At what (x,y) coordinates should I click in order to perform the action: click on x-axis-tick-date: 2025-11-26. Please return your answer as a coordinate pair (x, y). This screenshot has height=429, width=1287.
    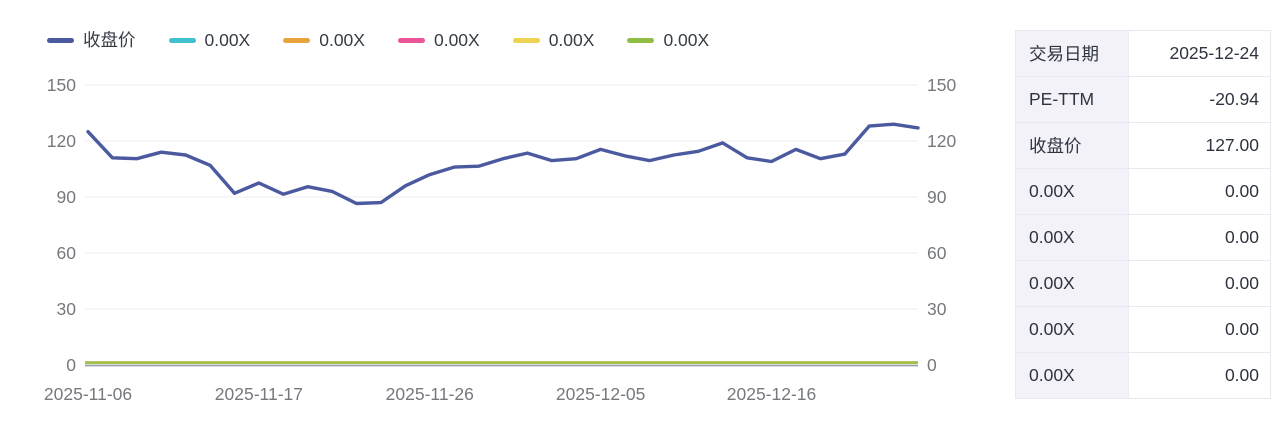
    Looking at the image, I should click on (430, 394).